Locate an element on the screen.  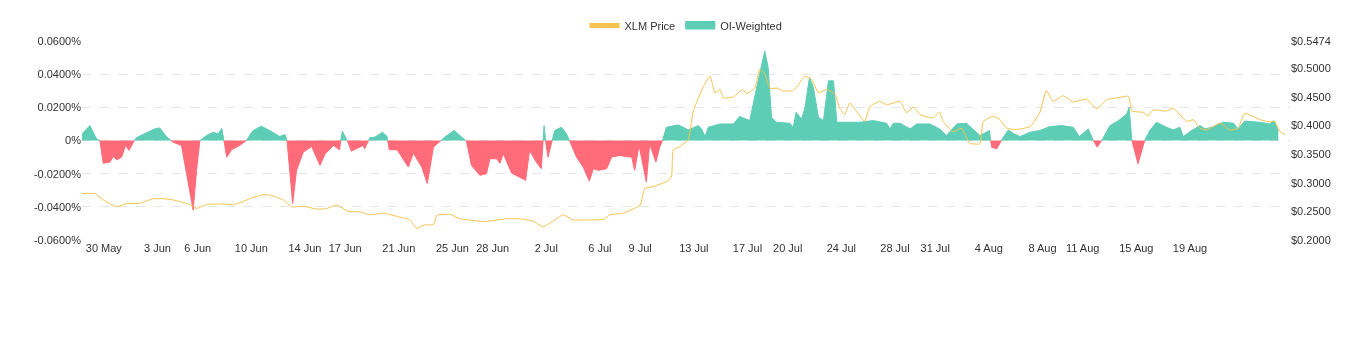
x-tick-label: 17 Jul is located at coordinates (747, 248).